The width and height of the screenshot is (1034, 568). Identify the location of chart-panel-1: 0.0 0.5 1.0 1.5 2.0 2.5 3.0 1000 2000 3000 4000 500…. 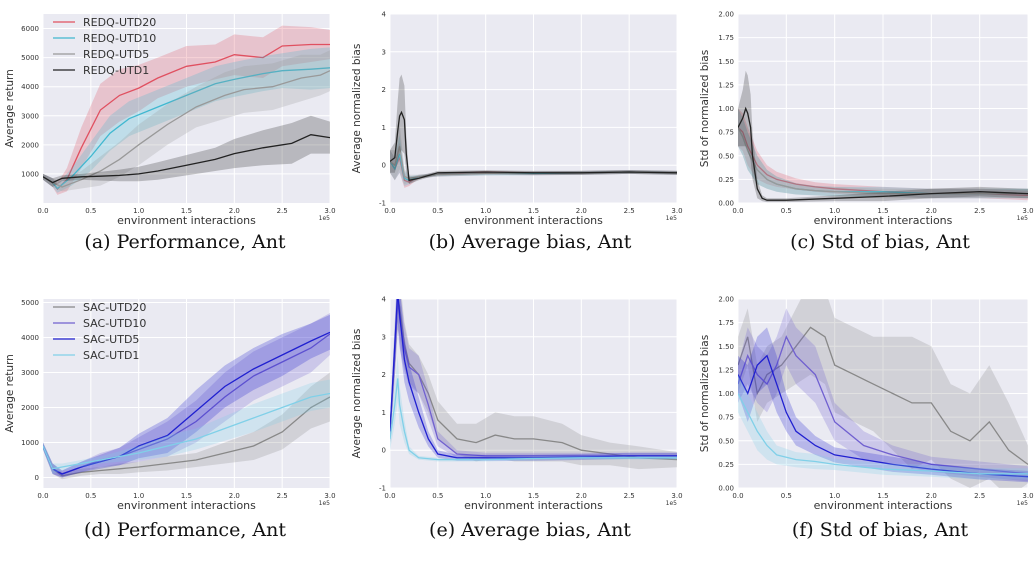
(170, 120).